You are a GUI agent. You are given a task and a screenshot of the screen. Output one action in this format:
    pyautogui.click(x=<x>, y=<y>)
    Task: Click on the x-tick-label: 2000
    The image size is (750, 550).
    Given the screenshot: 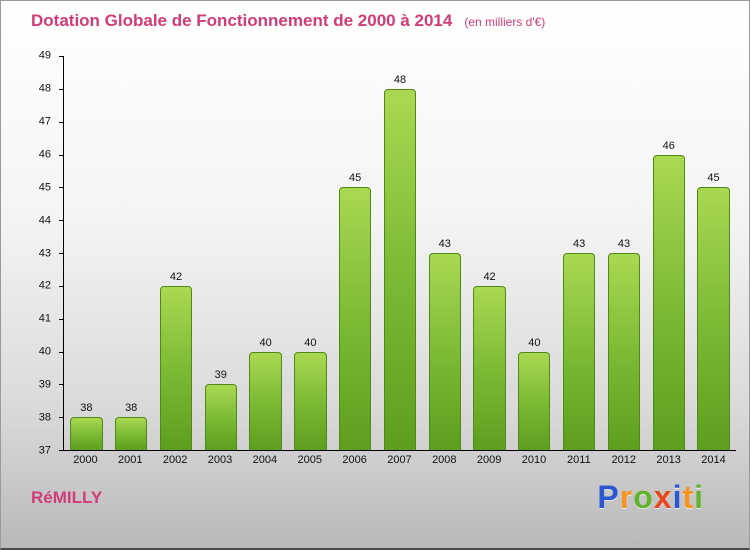 What is the action you would take?
    pyautogui.click(x=85, y=460)
    